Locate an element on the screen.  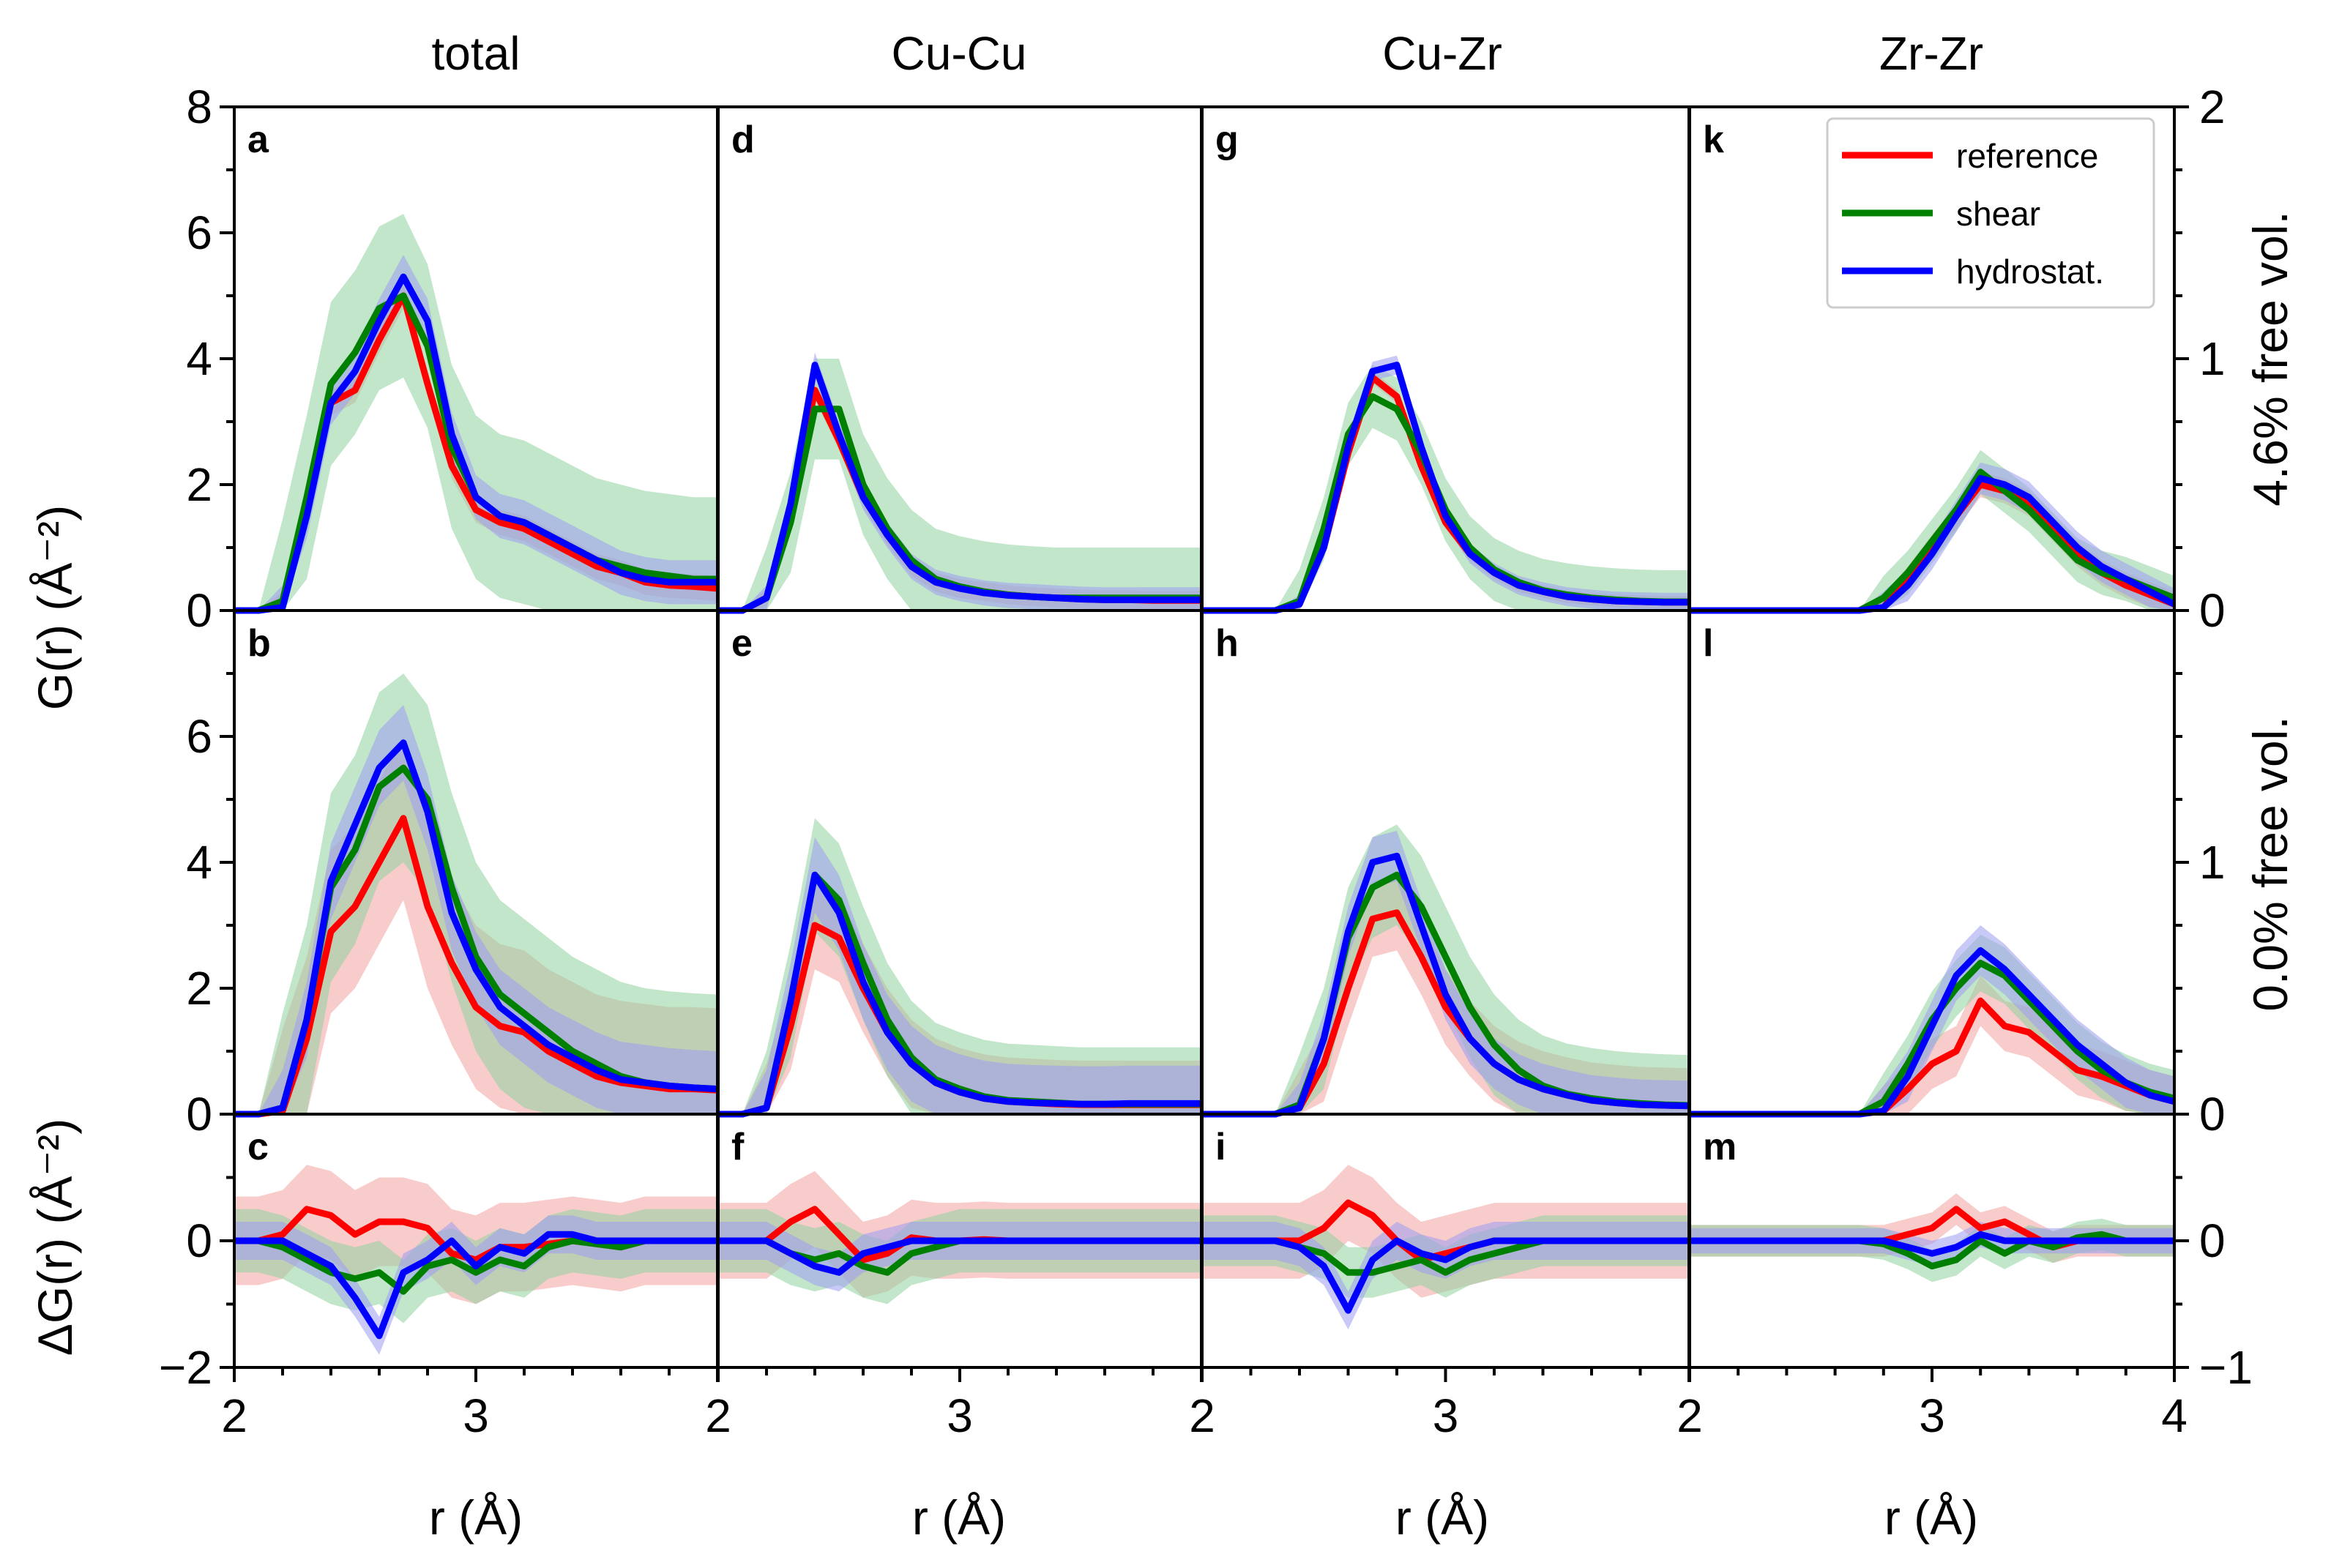
panel-label-b: b is located at coordinates (259, 643).